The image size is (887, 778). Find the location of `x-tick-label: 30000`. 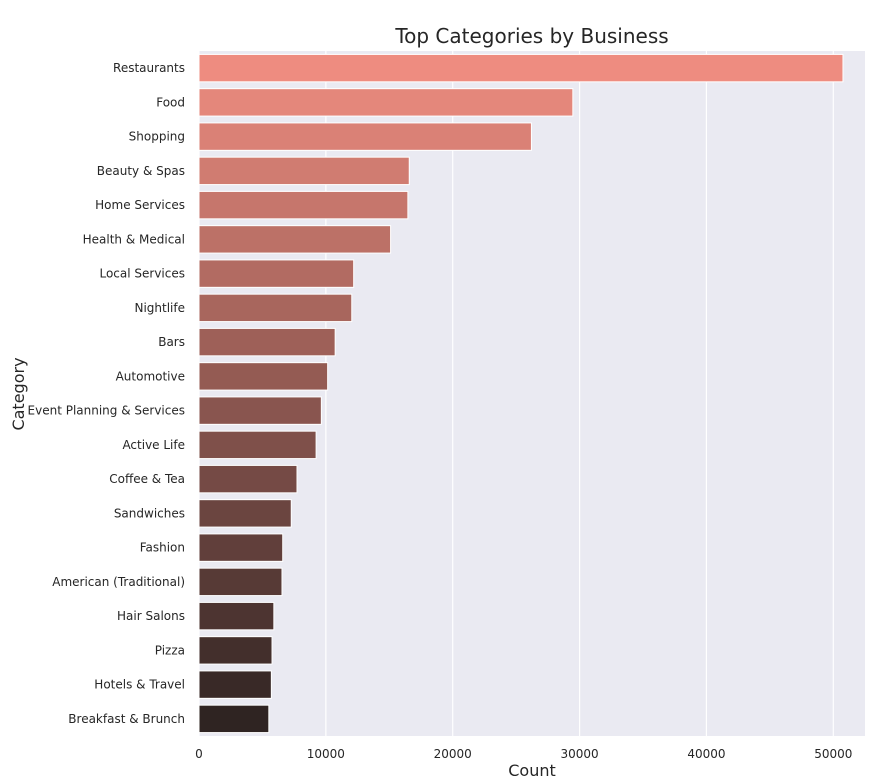

x-tick-label: 30000 is located at coordinates (579, 754).